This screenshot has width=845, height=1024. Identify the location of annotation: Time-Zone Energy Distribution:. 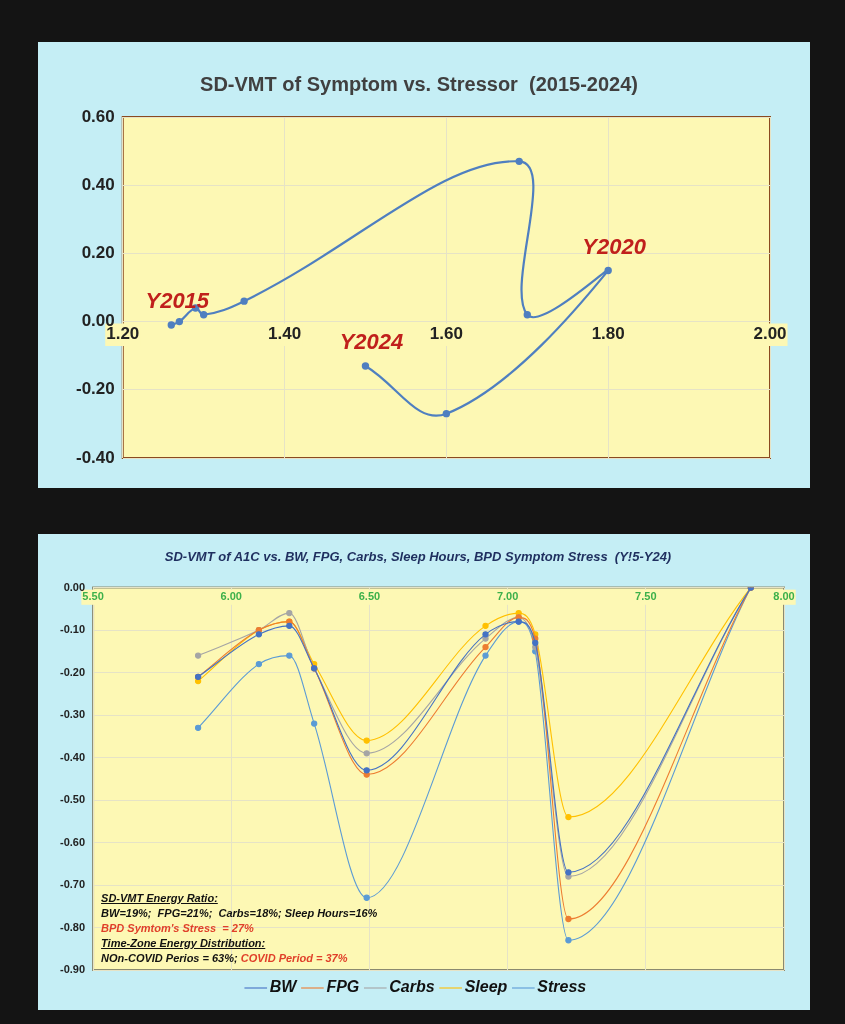
(183, 943).